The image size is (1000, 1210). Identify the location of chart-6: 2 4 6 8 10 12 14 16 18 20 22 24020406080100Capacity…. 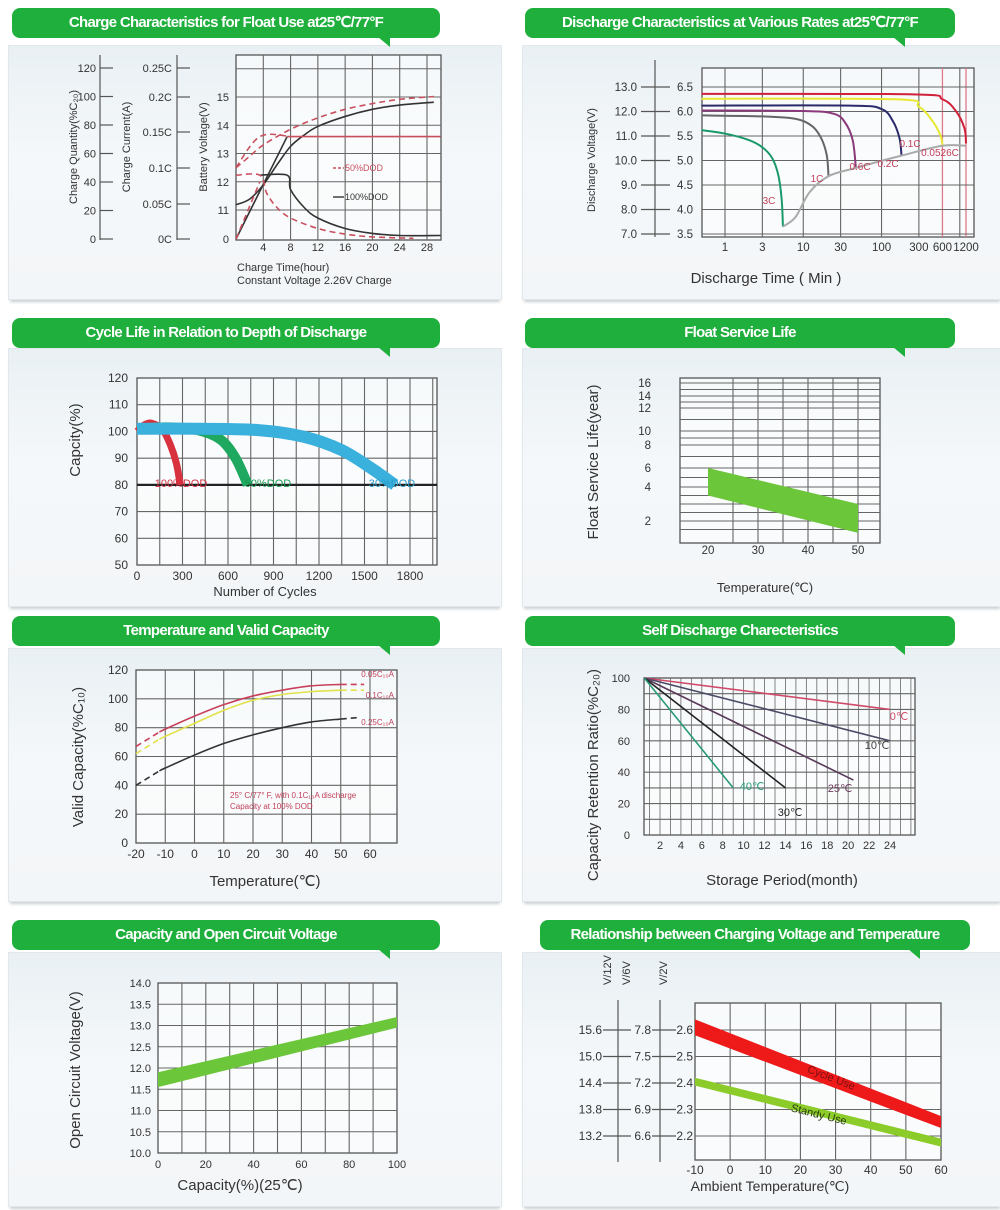
(750, 779).